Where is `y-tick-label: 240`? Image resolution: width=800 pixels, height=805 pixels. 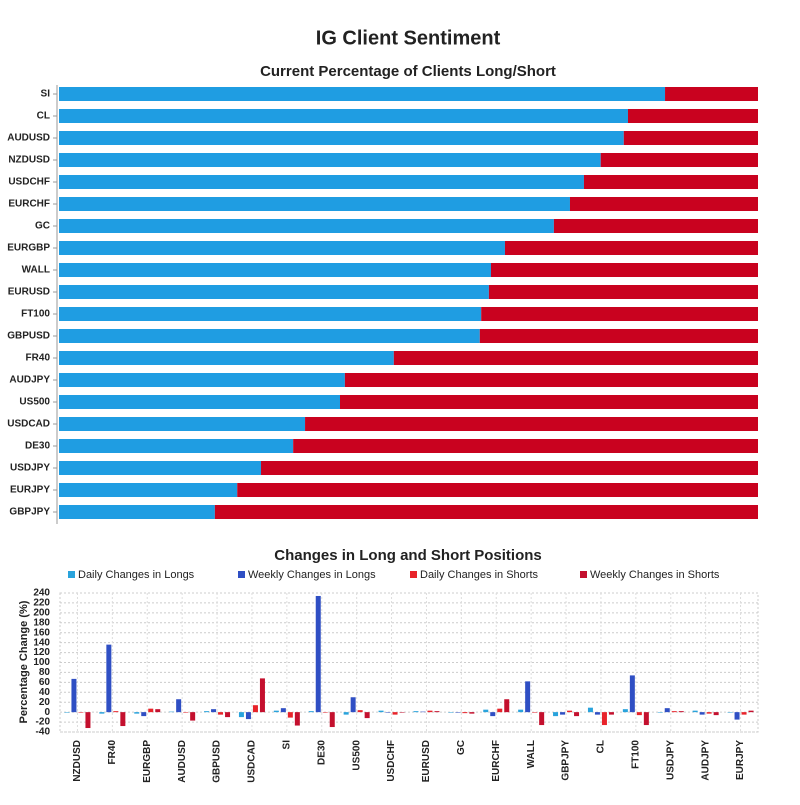
y-tick-label: 240 is located at coordinates (41, 593).